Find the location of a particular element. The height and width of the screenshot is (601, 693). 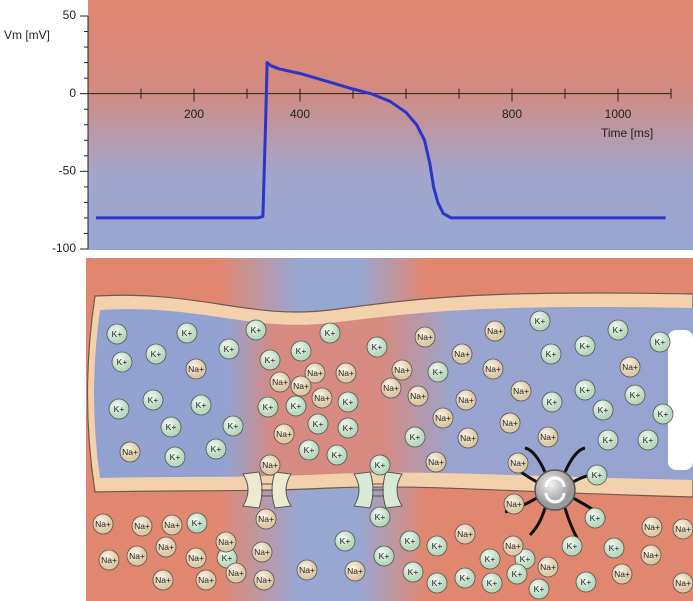

na-channel is located at coordinates (267, 490).